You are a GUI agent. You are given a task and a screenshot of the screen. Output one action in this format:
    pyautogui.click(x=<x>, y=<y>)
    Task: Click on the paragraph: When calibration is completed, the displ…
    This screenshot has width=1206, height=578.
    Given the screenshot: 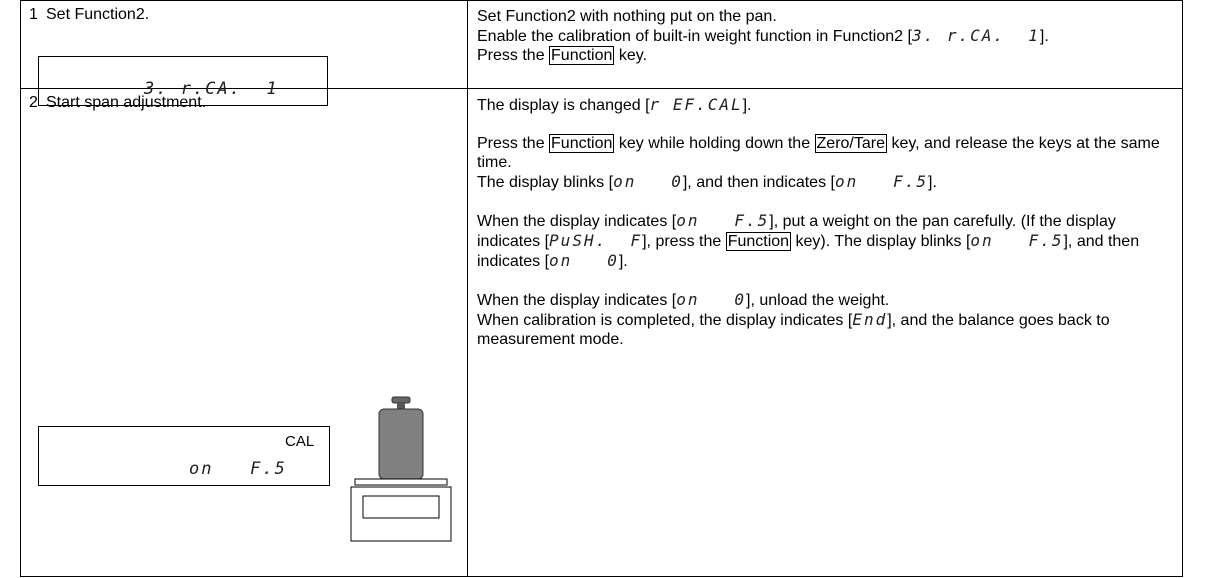 What is the action you would take?
    pyautogui.click(x=824, y=329)
    